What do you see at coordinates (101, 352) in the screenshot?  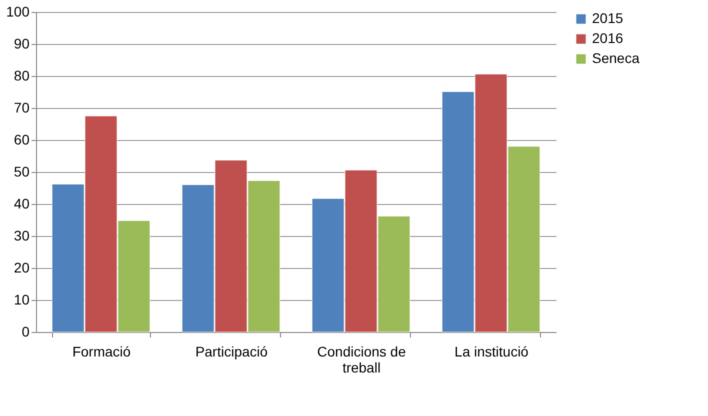 I see `x-tick-label: Formació` at bounding box center [101, 352].